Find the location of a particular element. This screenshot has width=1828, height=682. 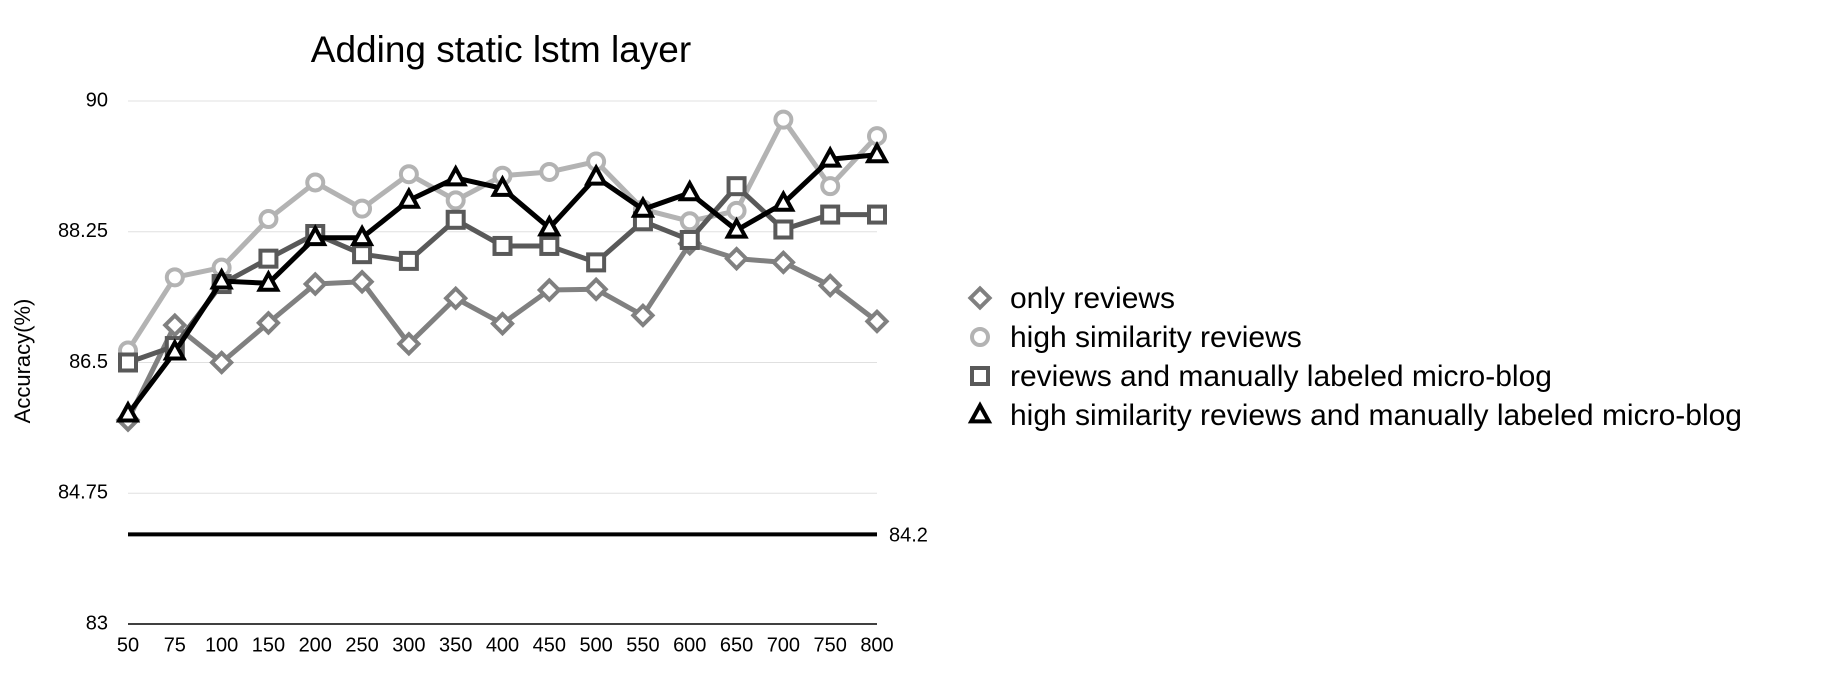

x-tick-label: 250 is located at coordinates (361, 645).